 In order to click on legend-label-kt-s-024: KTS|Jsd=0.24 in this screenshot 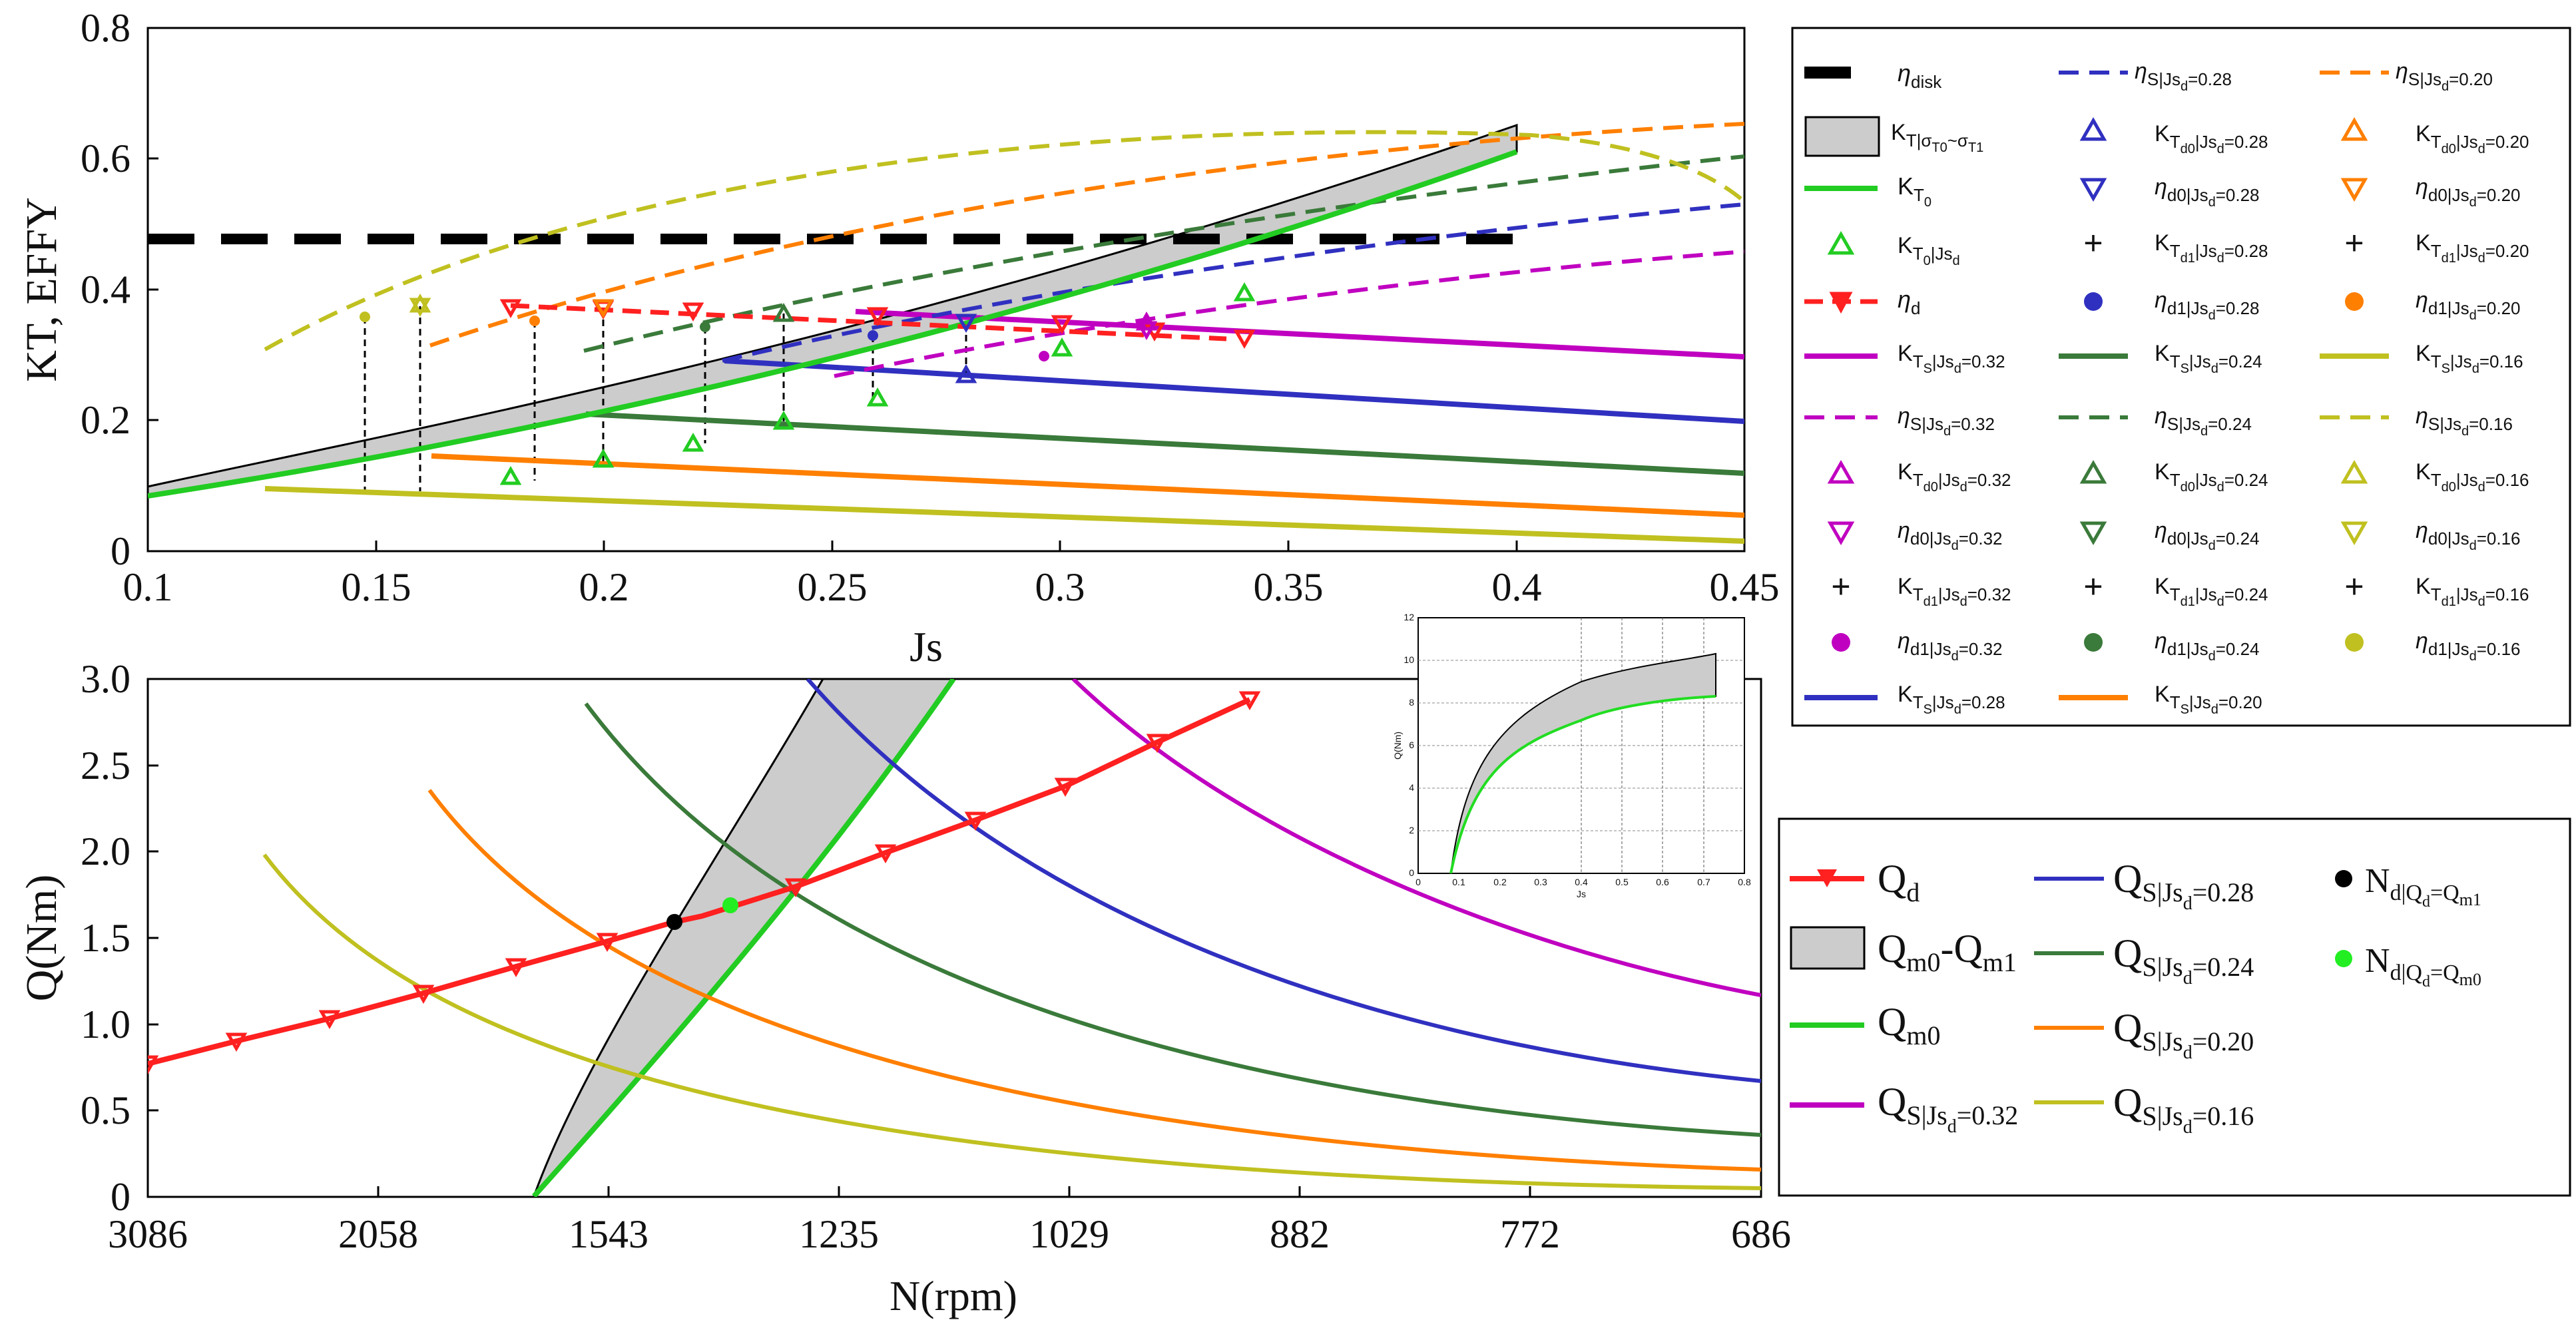, I will do `click(2209, 359)`.